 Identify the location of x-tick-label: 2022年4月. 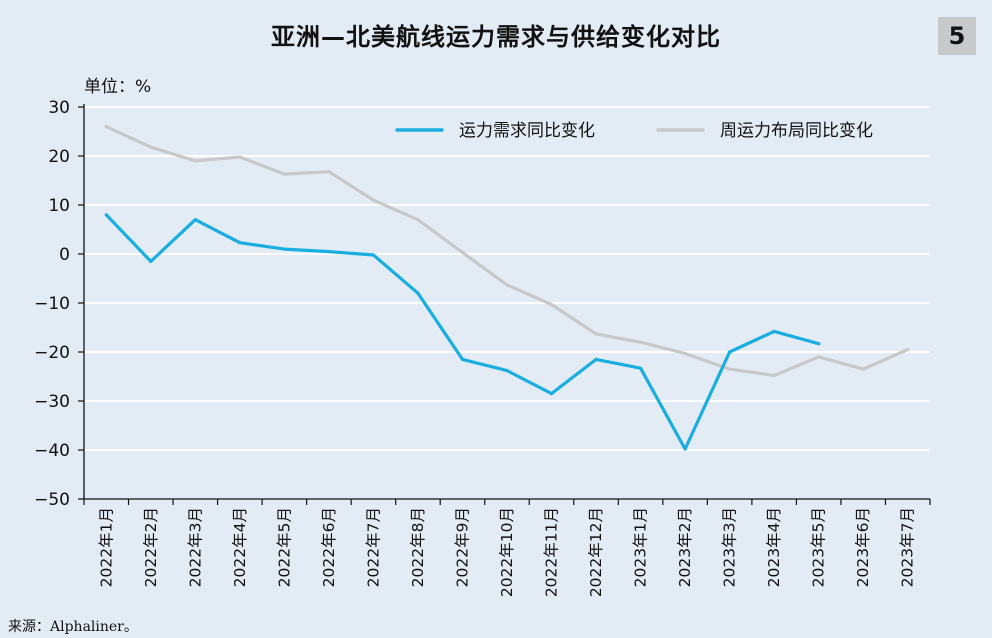
(240, 547).